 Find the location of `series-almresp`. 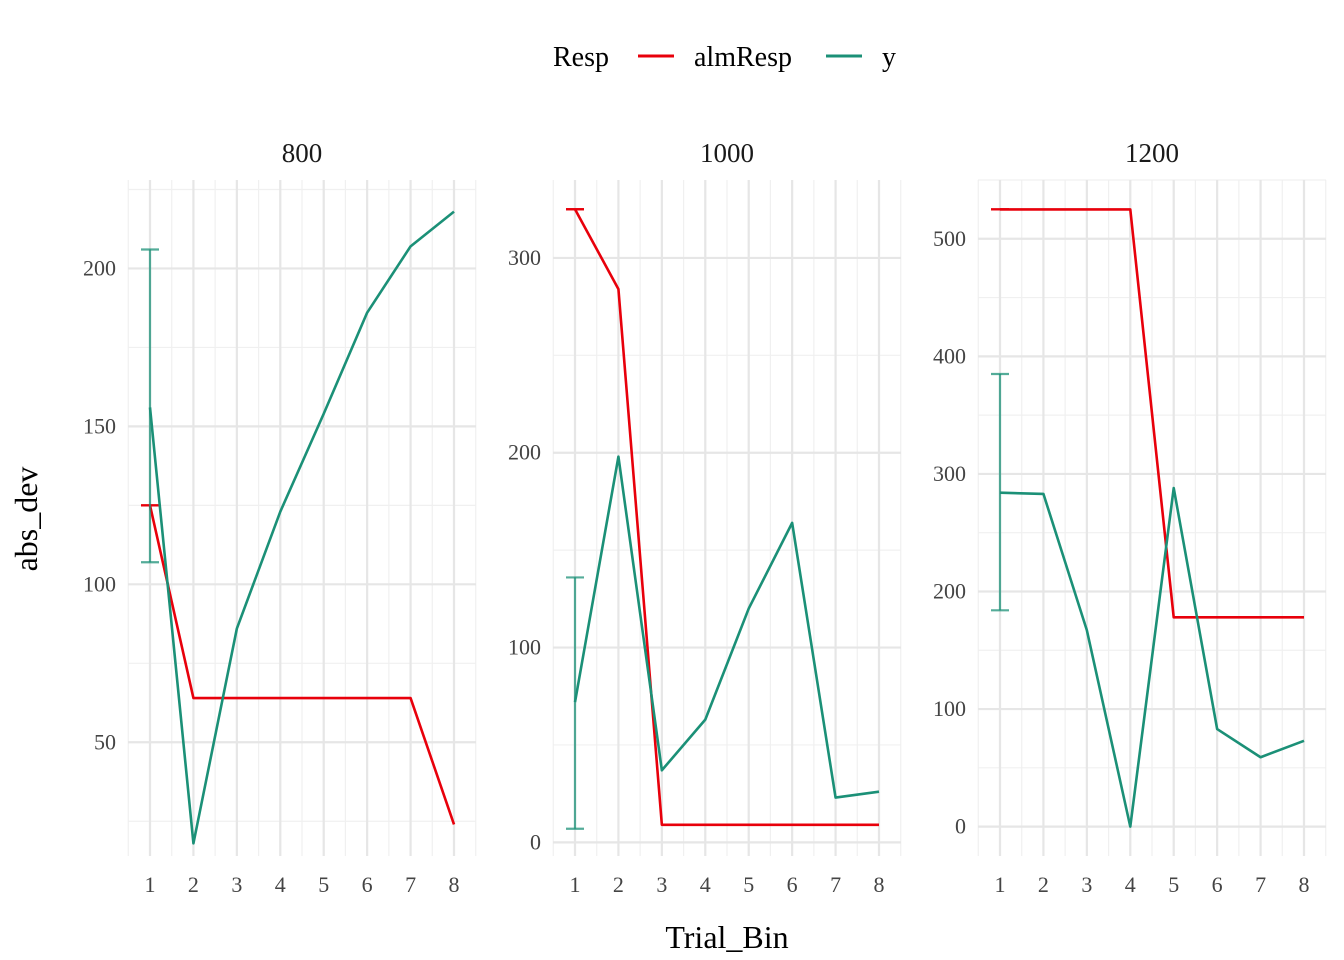

series-almresp is located at coordinates (1147, 413).